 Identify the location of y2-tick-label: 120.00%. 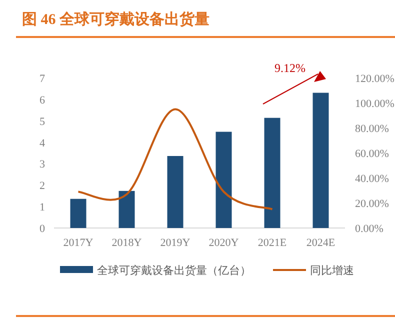
(374, 79).